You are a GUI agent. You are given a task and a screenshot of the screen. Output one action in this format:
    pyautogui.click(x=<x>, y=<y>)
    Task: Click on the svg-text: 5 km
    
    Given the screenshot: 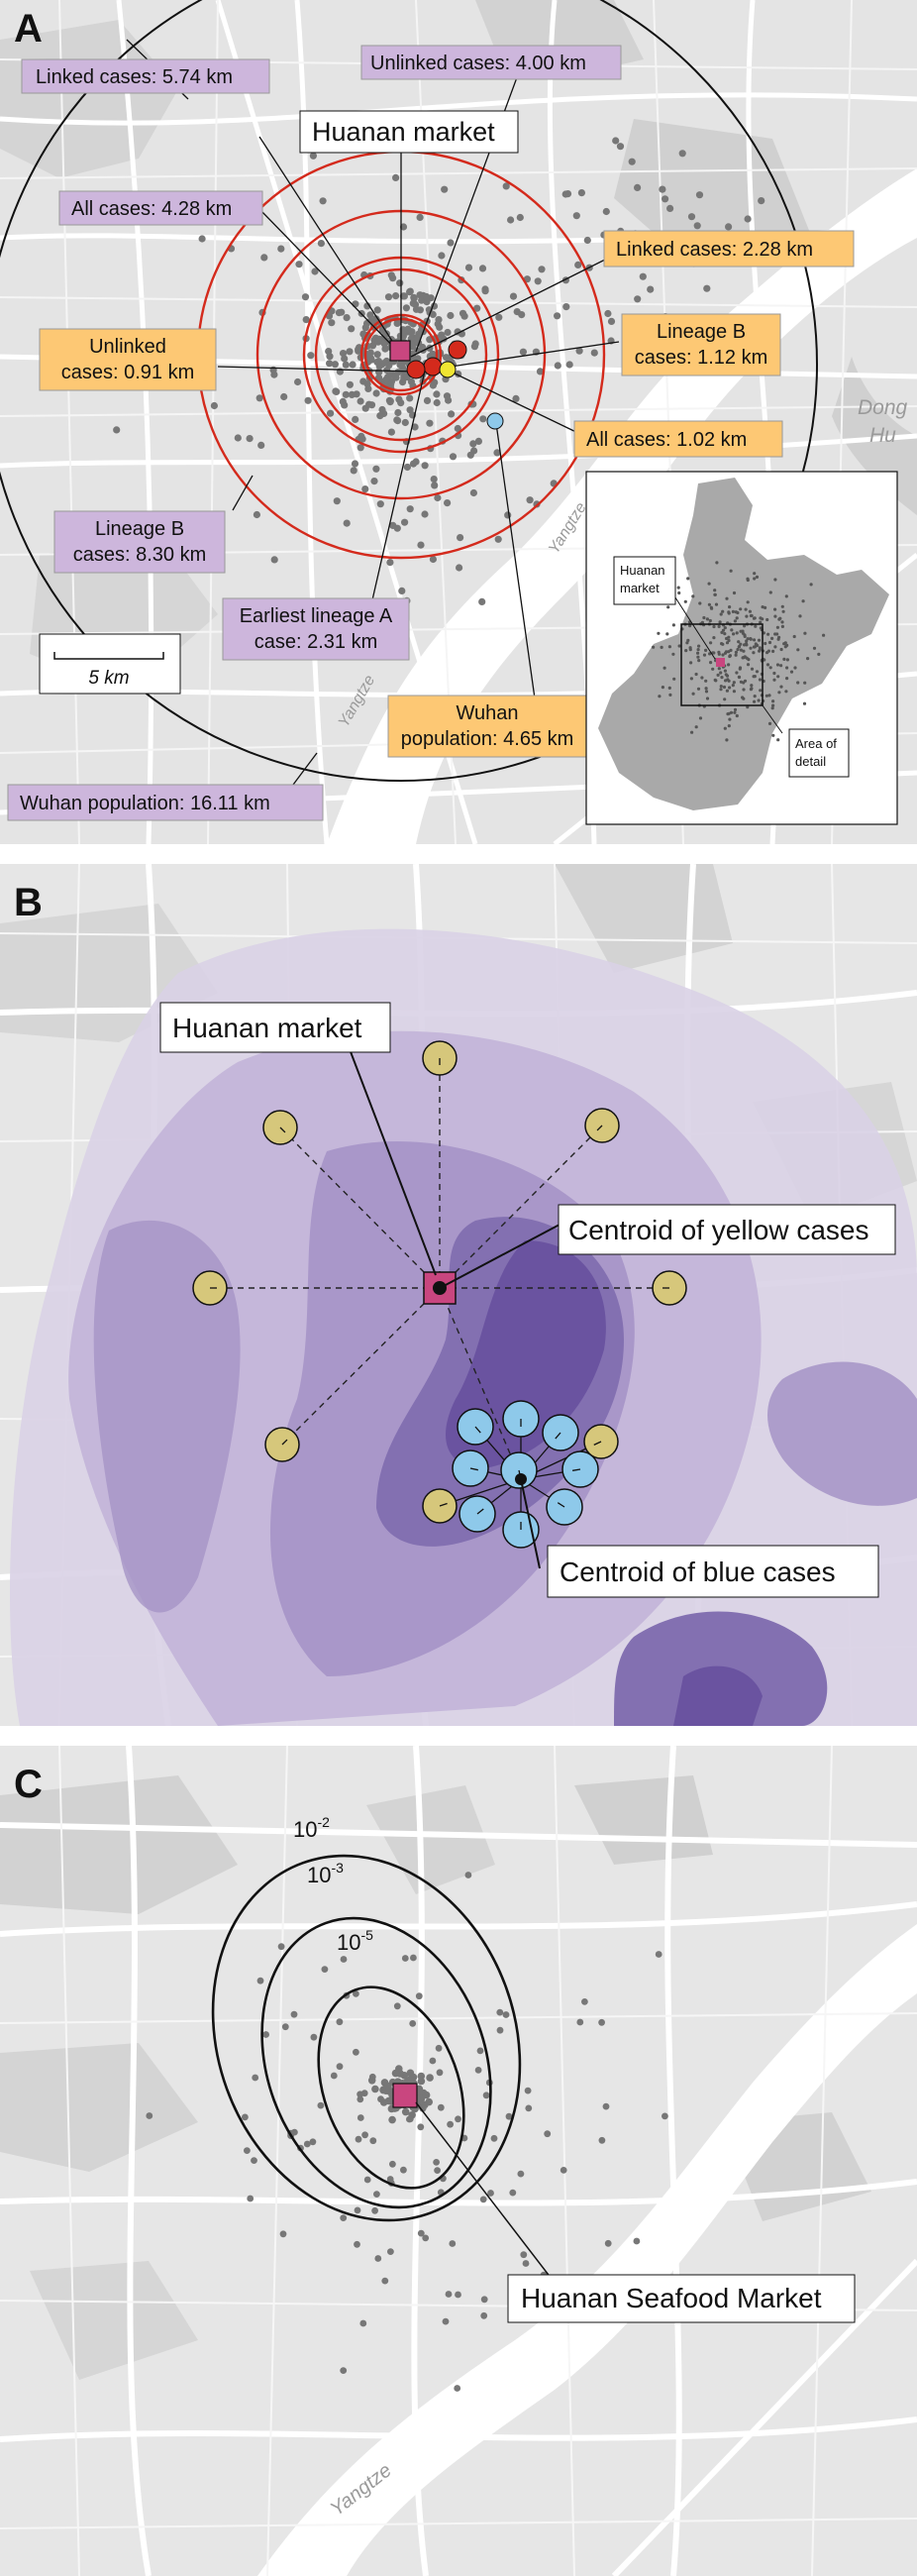 What is the action you would take?
    pyautogui.click(x=109, y=679)
    